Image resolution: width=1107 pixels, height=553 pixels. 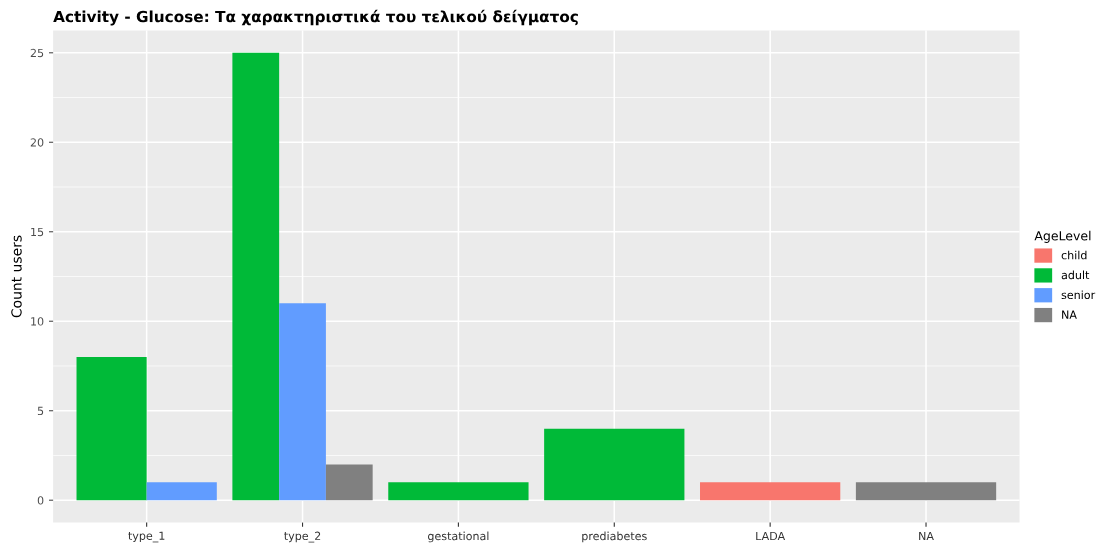 What do you see at coordinates (37, 53) in the screenshot?
I see `y-tick-label: 25` at bounding box center [37, 53].